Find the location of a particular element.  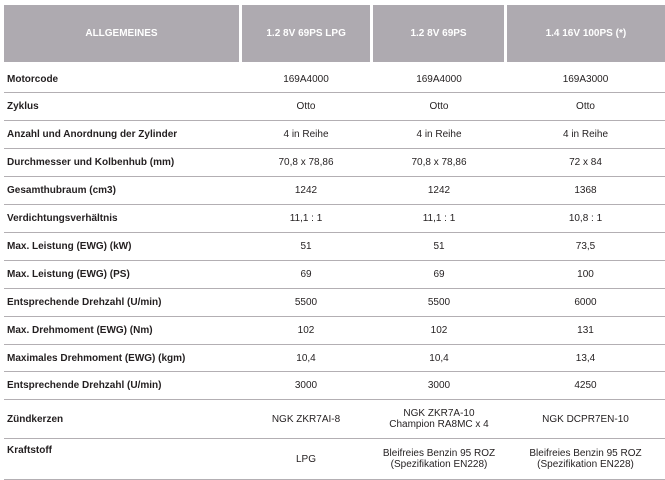

row-label: Max. Leistung (EWG) (PS) is located at coordinates (68, 274).